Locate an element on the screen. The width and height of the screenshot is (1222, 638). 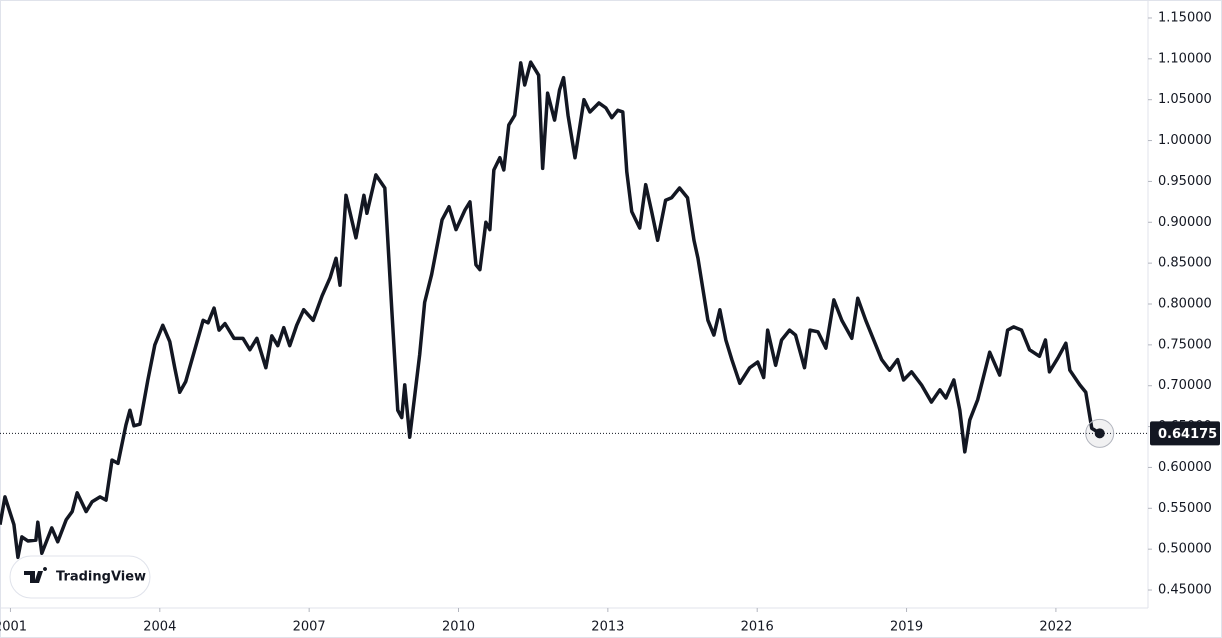
last-price-label: 0.64175 is located at coordinates (1187, 434).